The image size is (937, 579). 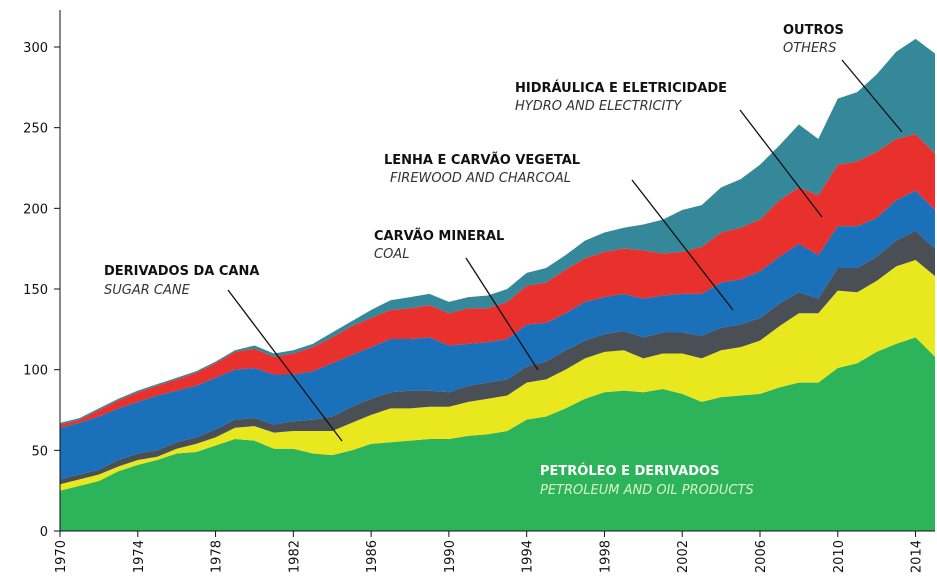 I want to click on label: CARVÃO MINERAL, so click(x=439, y=236).